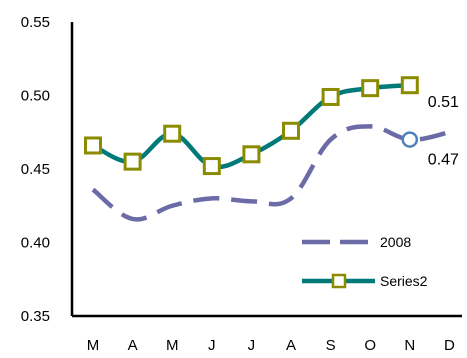 The image size is (467, 358). What do you see at coordinates (409, 345) in the screenshot?
I see `x-tick-label: N` at bounding box center [409, 345].